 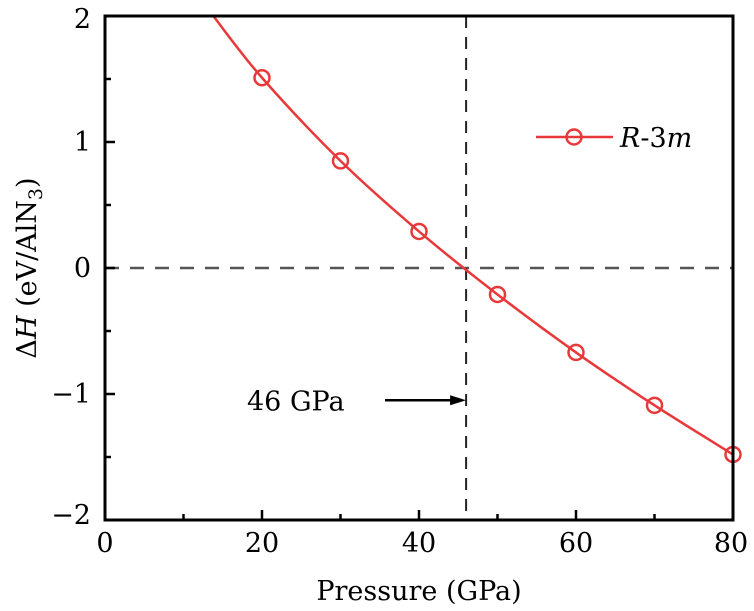 I want to click on annotation-arrow-head, so click(x=458, y=400).